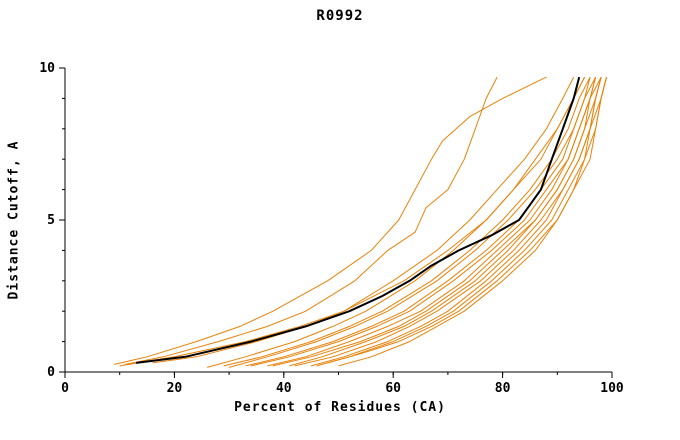  What do you see at coordinates (14, 220) in the screenshot?
I see `y-axis-label: Distance Cutoff, A` at bounding box center [14, 220].